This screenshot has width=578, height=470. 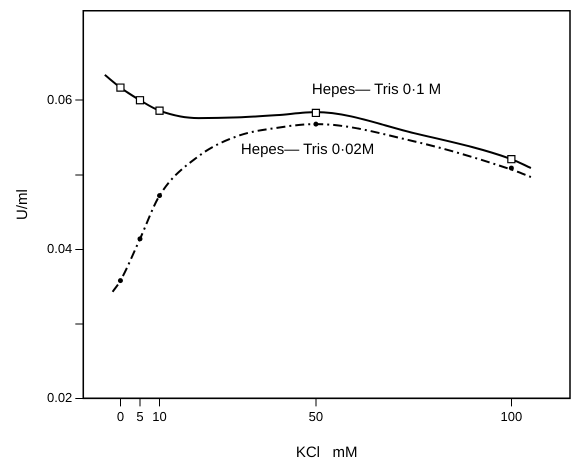 What do you see at coordinates (327, 453) in the screenshot?
I see `x-axis-title: KCl mM` at bounding box center [327, 453].